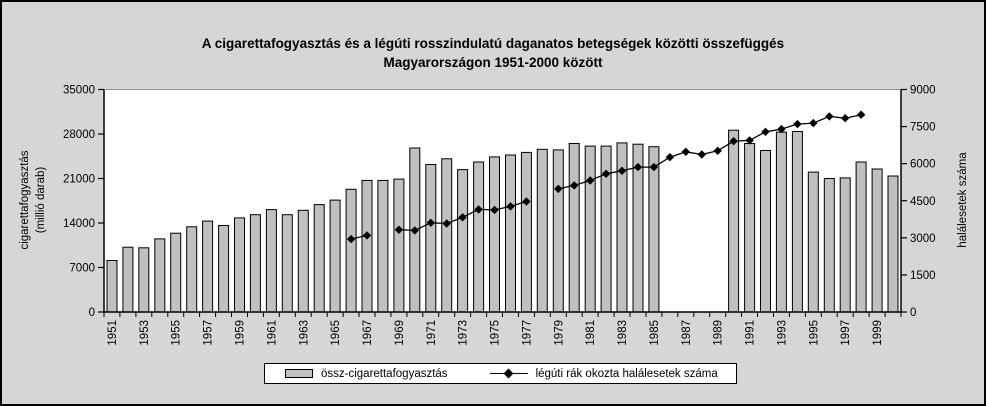 This screenshot has height=406, width=986. What do you see at coordinates (733, 141) in the screenshot?
I see `marker-1990` at bounding box center [733, 141].